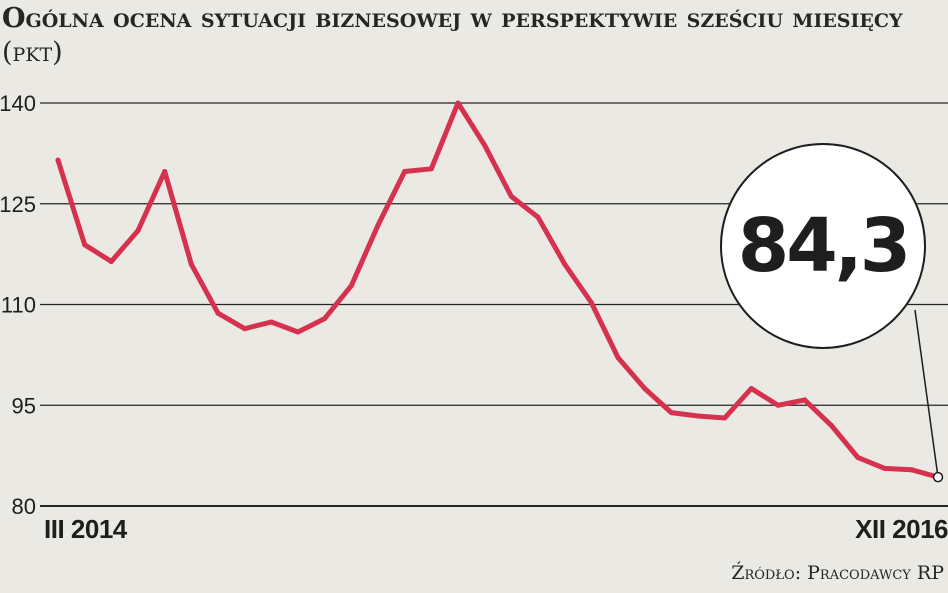 The image size is (948, 593). Describe the element at coordinates (837, 573) in the screenshot. I see `source-note: Źródło: Pracodawcy RP` at that location.